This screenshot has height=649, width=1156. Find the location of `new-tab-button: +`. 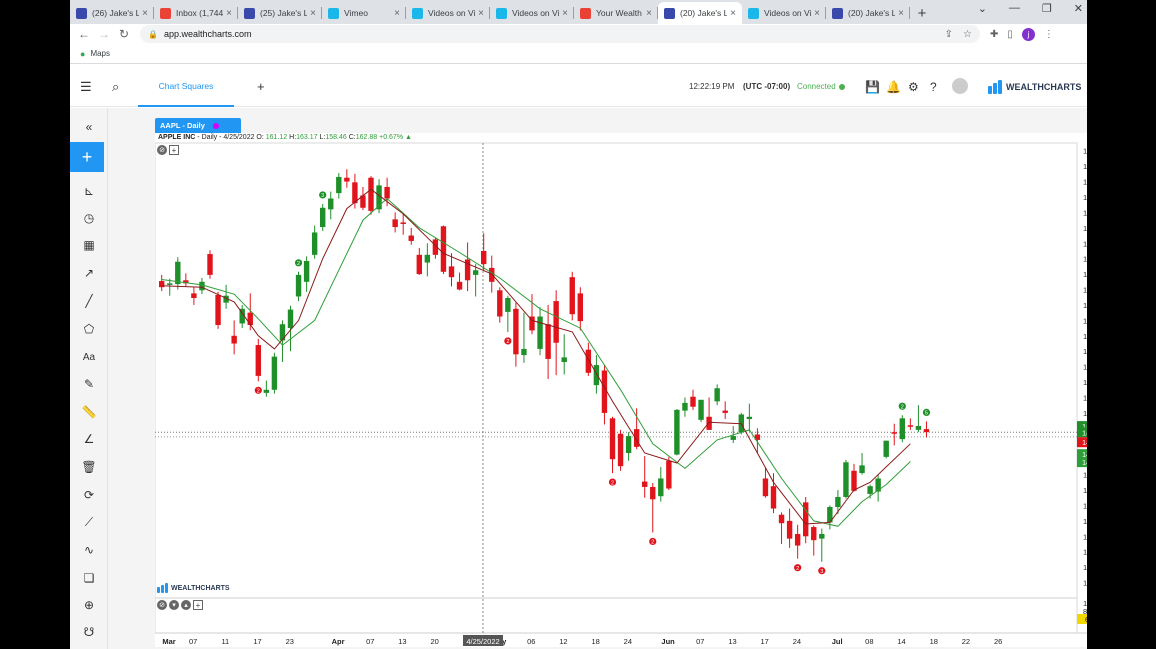

new-tab-button: + is located at coordinates (922, 13).